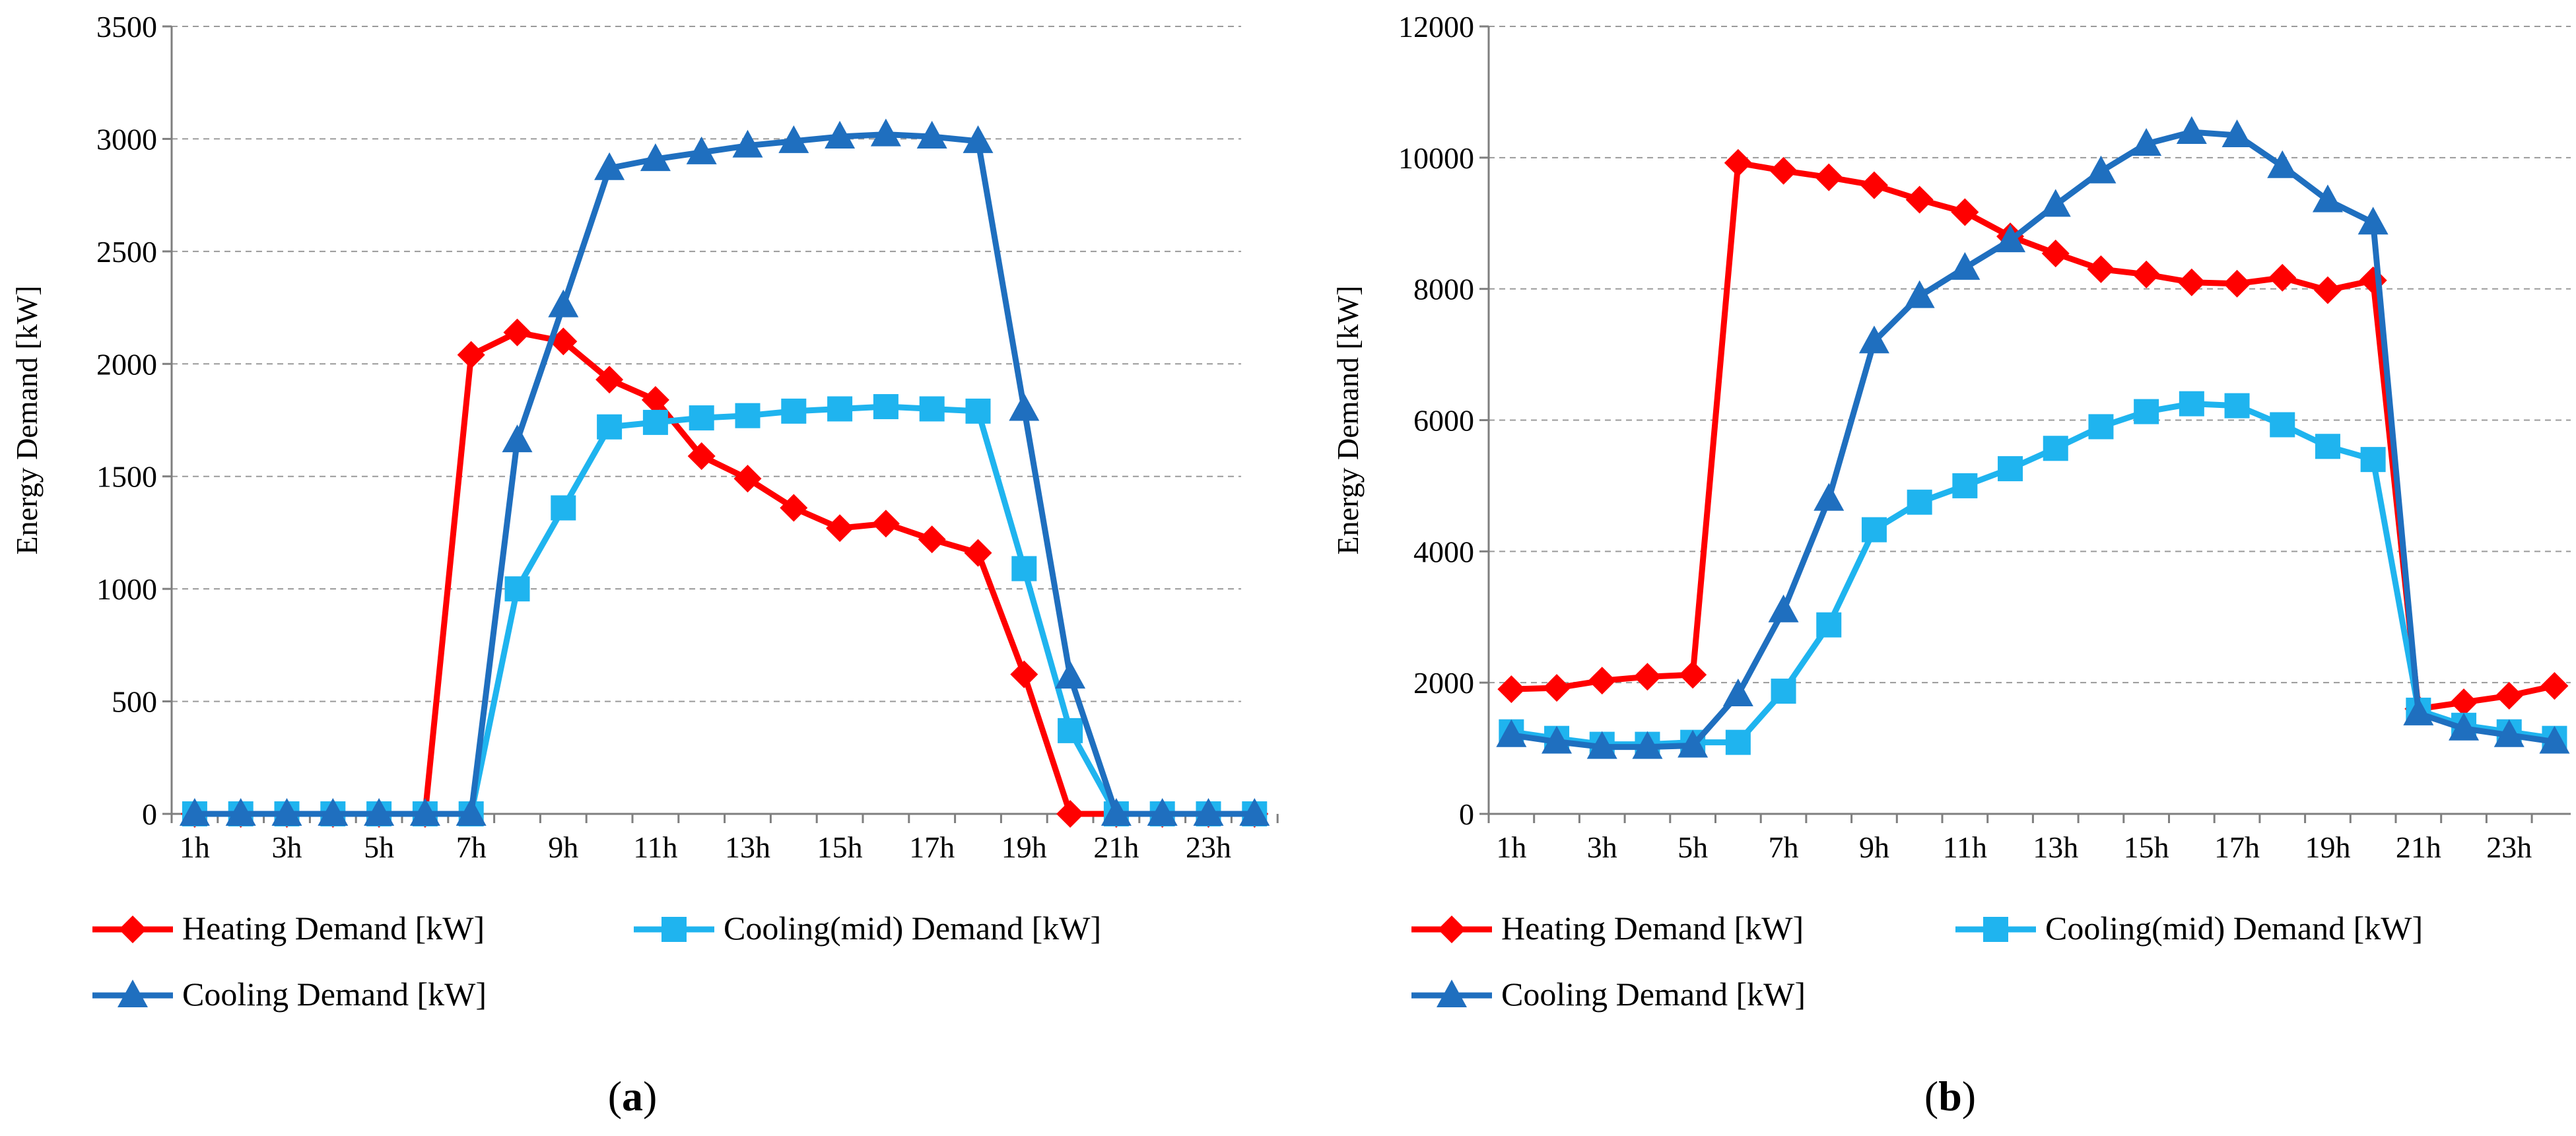 This screenshot has width=2576, height=1136. What do you see at coordinates (1950, 1096) in the screenshot?
I see `panel-label: (b)` at bounding box center [1950, 1096].